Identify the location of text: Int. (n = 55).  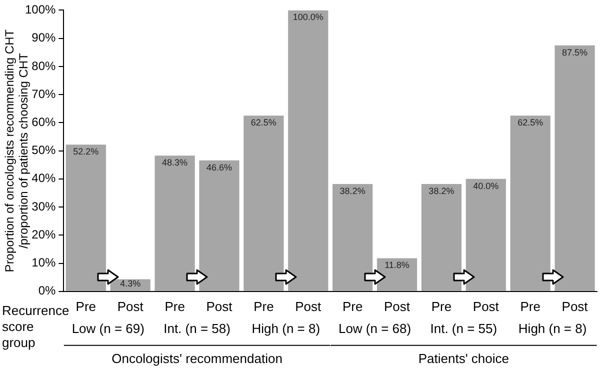
(464, 328).